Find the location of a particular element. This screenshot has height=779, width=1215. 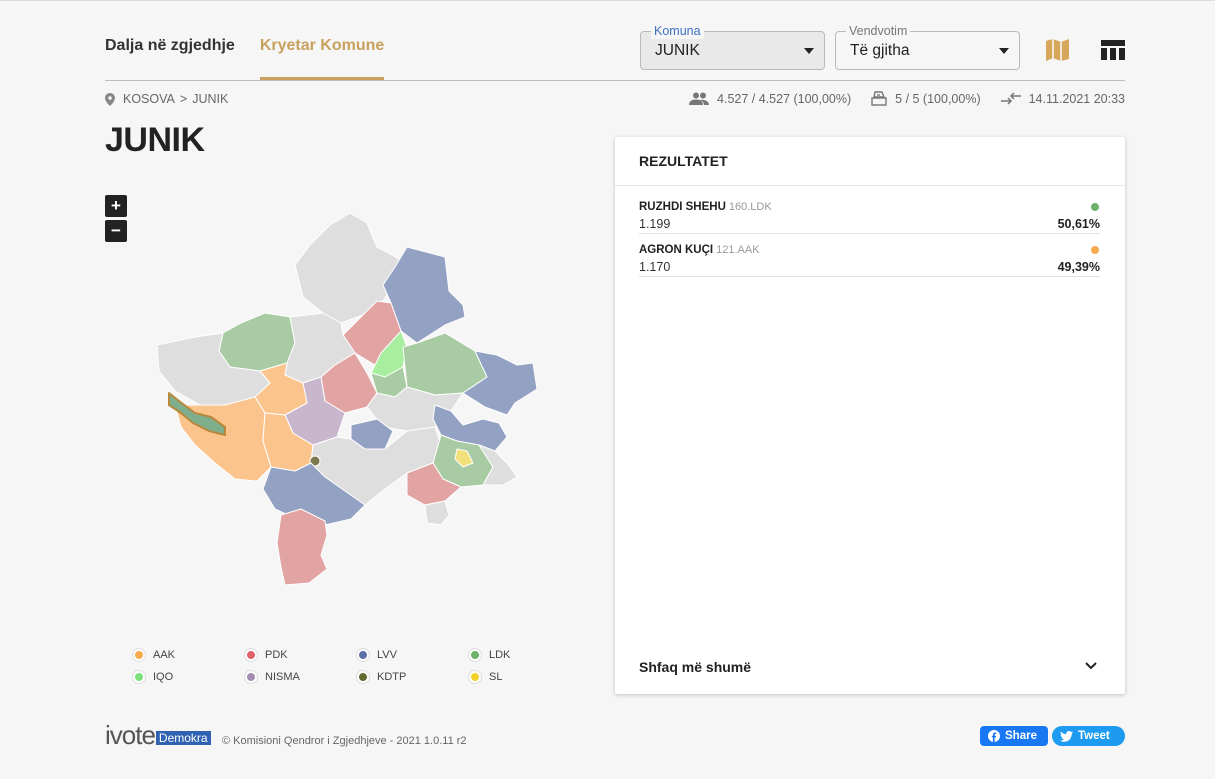

breadcrumb-root: KOSOVA is located at coordinates (149, 99).